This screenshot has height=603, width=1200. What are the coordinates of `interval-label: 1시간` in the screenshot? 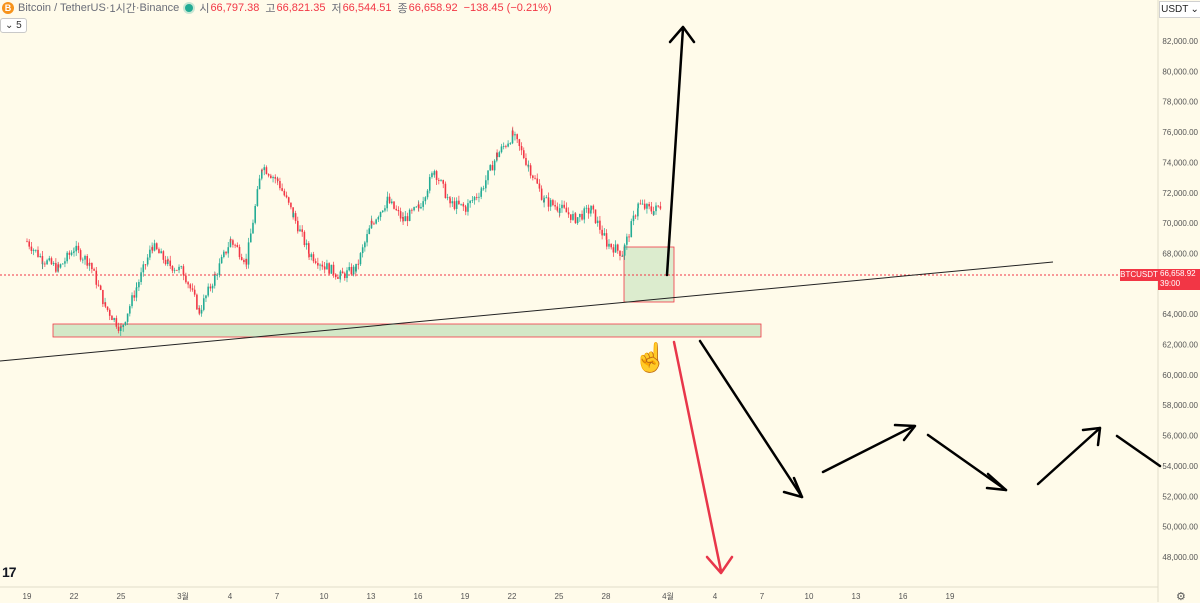 It's located at (123, 8).